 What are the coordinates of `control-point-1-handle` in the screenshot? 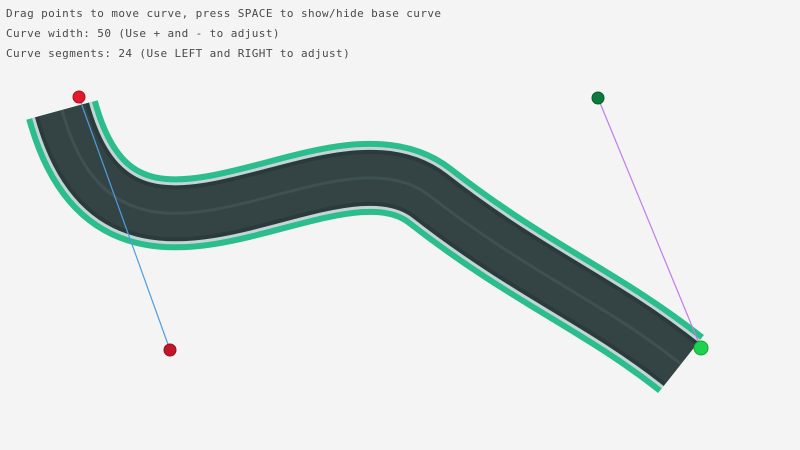 It's located at (170, 350).